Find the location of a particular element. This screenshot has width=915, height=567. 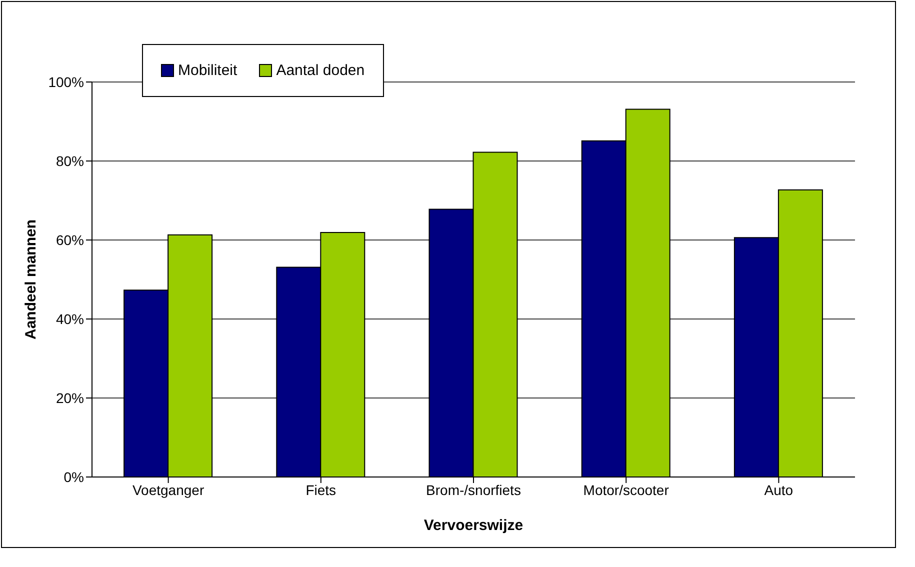

y-tick-label: 100% is located at coordinates (66, 82).